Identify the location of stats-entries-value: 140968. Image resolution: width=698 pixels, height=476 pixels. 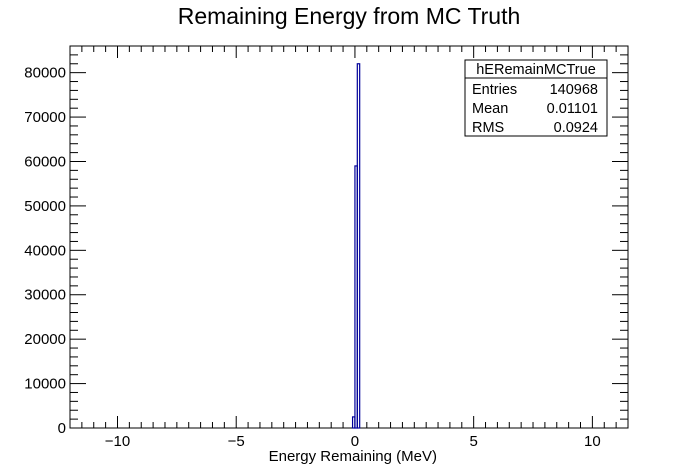
(574, 90).